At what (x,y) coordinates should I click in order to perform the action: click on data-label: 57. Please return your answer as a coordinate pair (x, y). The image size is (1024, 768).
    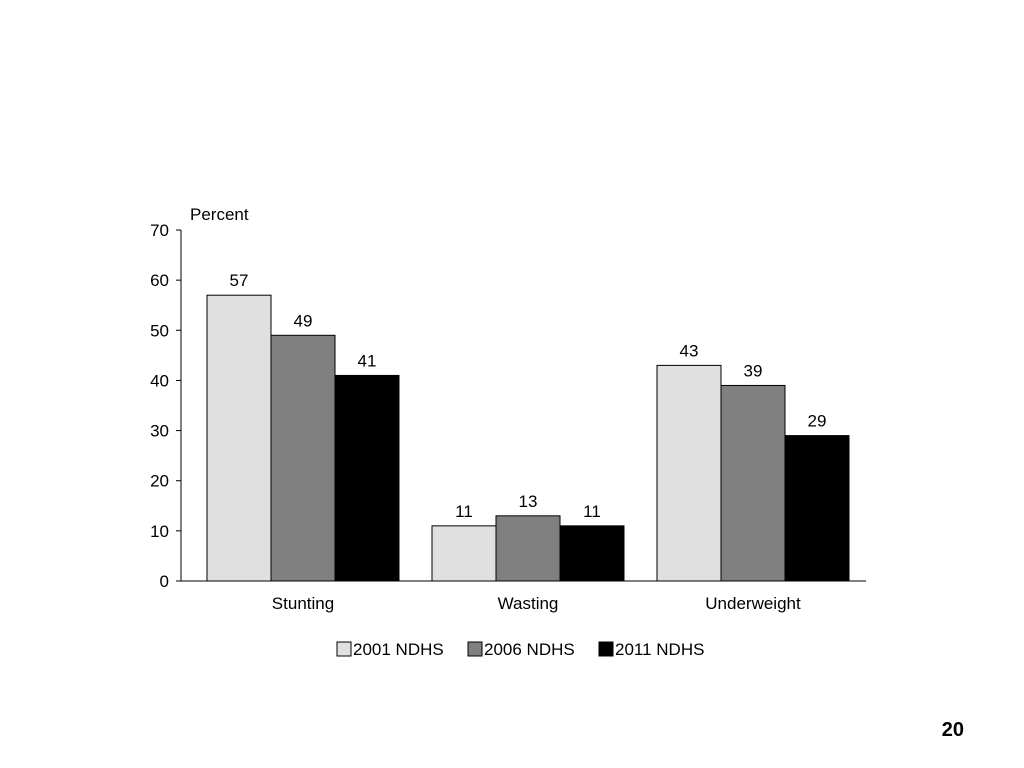
    Looking at the image, I should click on (239, 280).